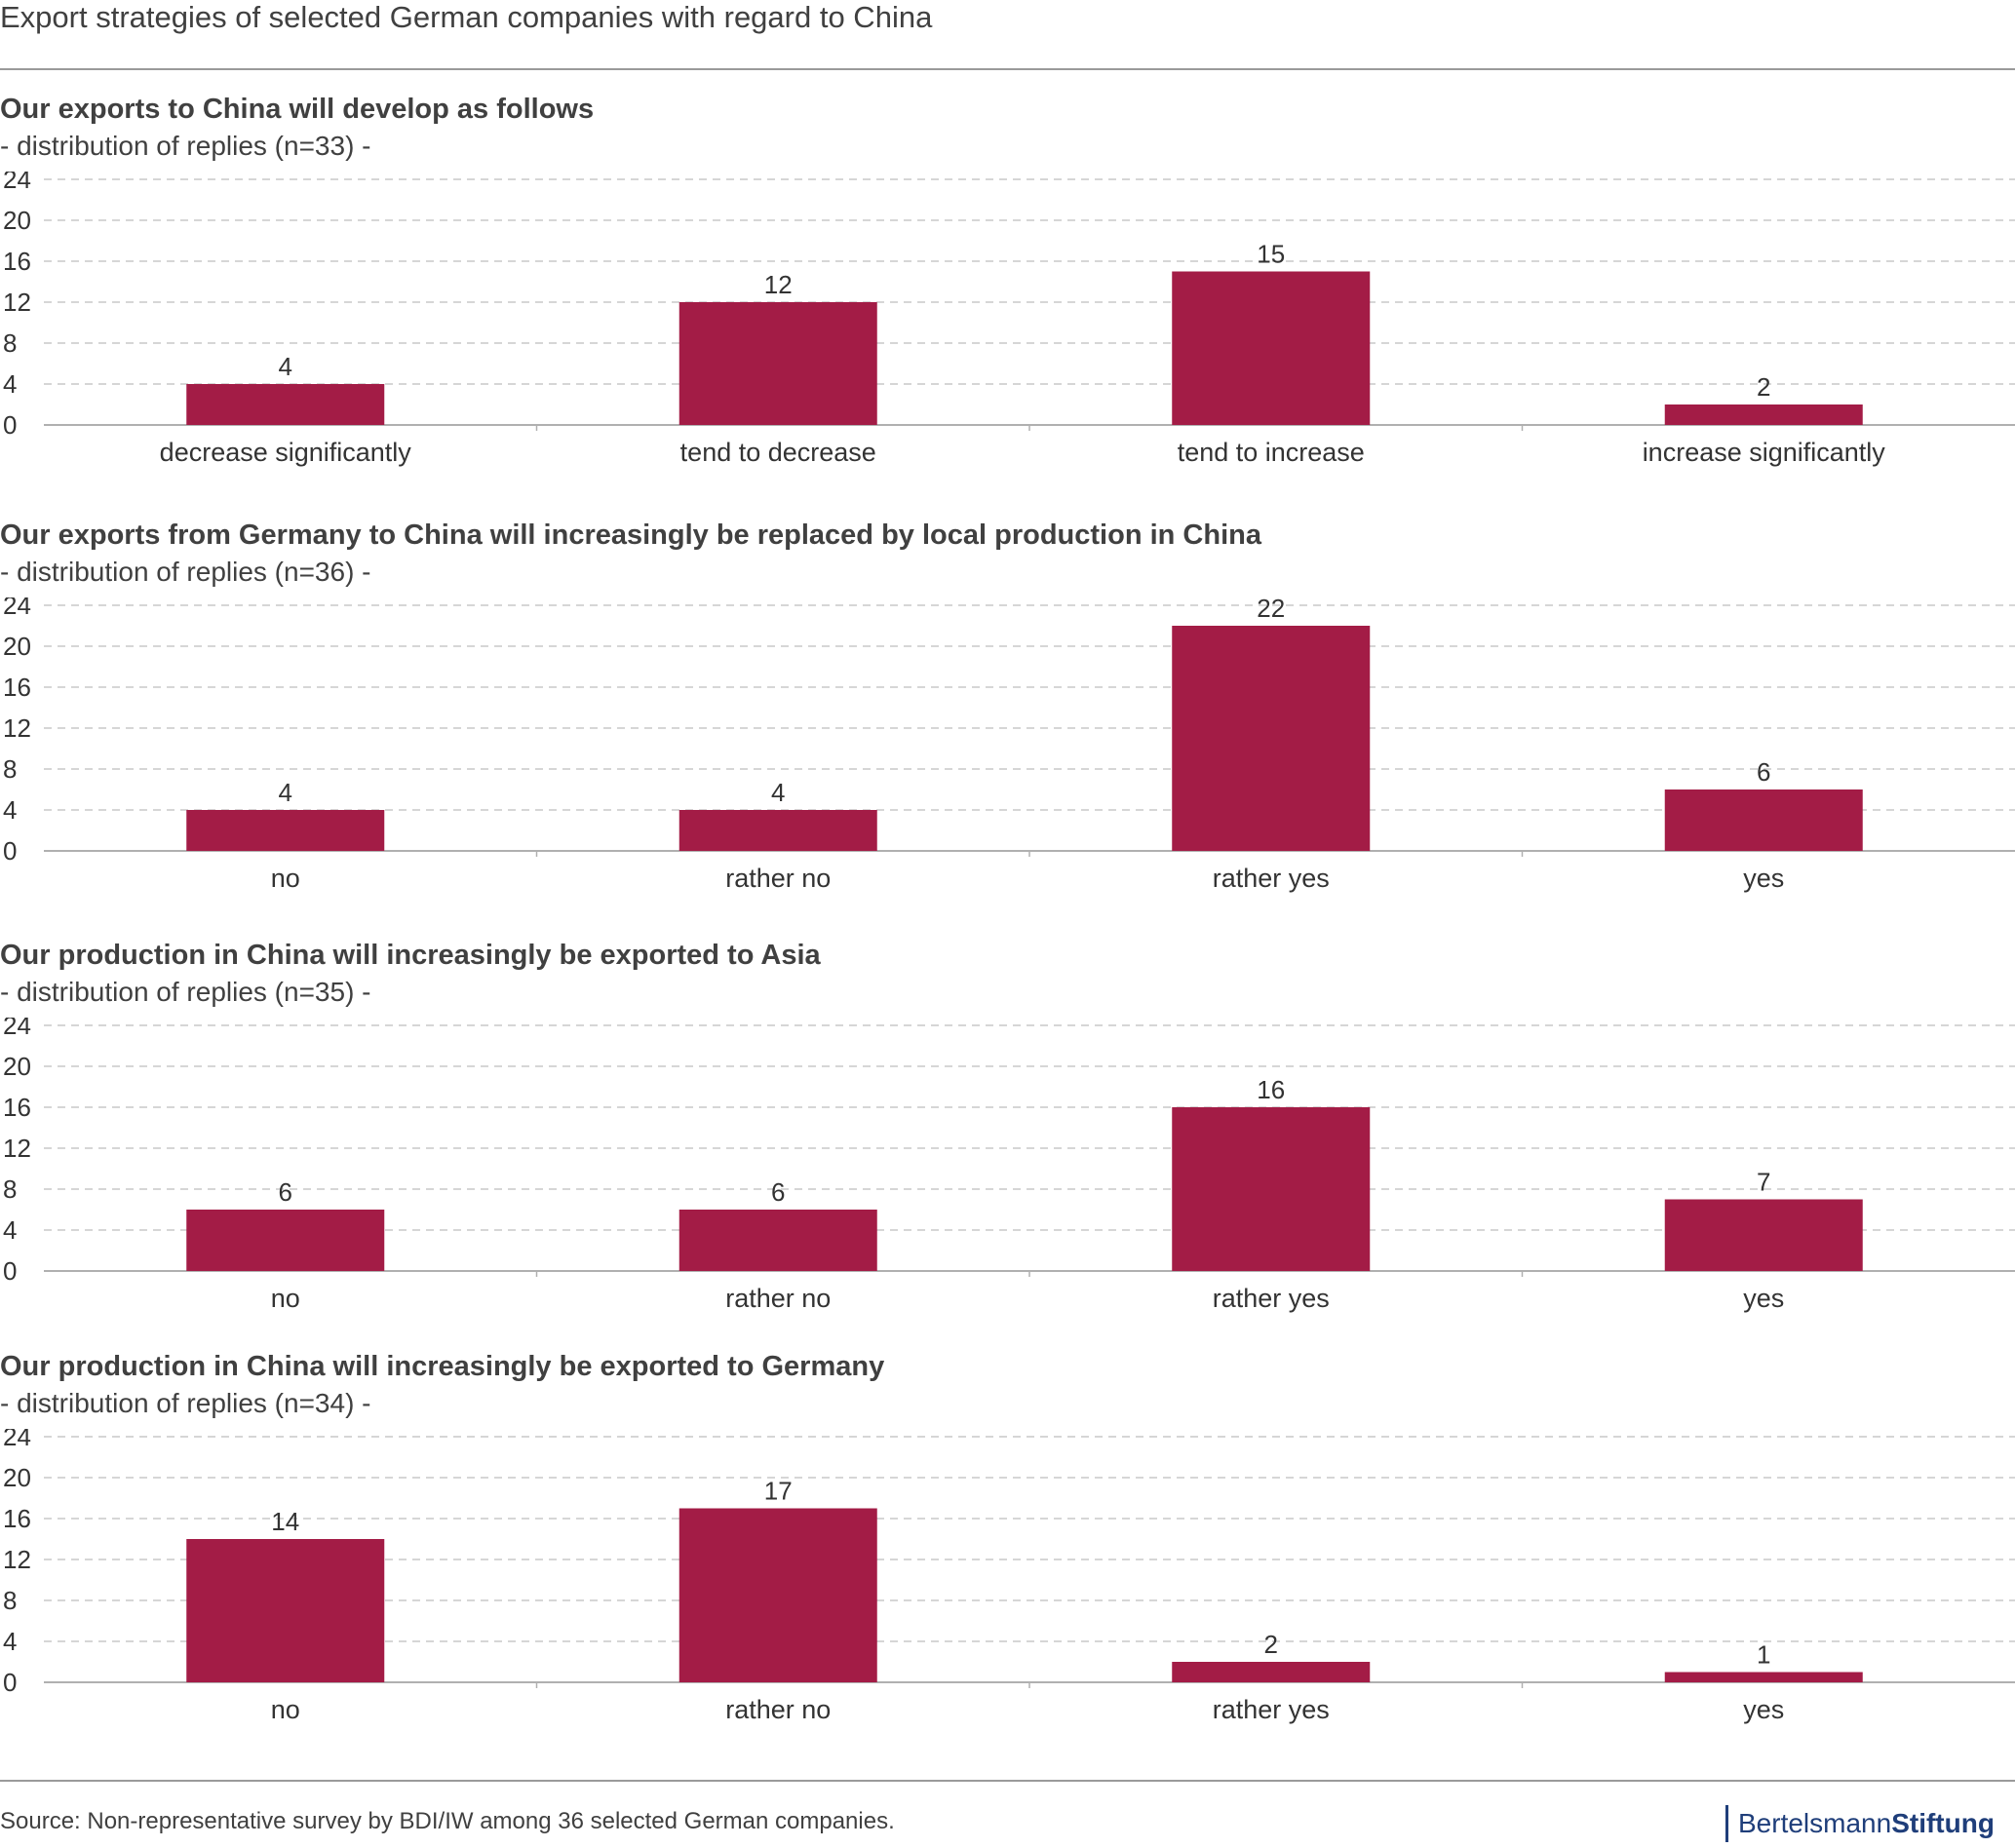  I want to click on bertelsmann-stiftung-logo: BertelsmannStiftung, so click(1860, 1823).